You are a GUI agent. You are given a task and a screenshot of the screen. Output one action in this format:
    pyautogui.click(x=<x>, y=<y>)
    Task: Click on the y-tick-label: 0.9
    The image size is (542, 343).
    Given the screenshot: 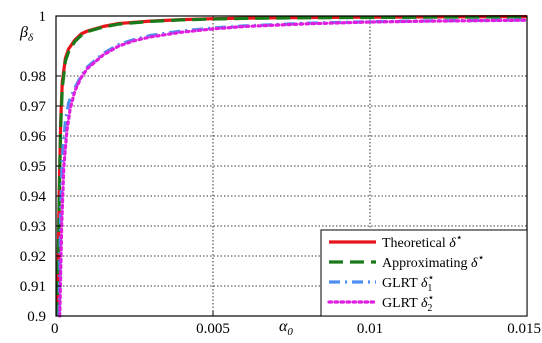 What is the action you would take?
    pyautogui.click(x=36, y=317)
    